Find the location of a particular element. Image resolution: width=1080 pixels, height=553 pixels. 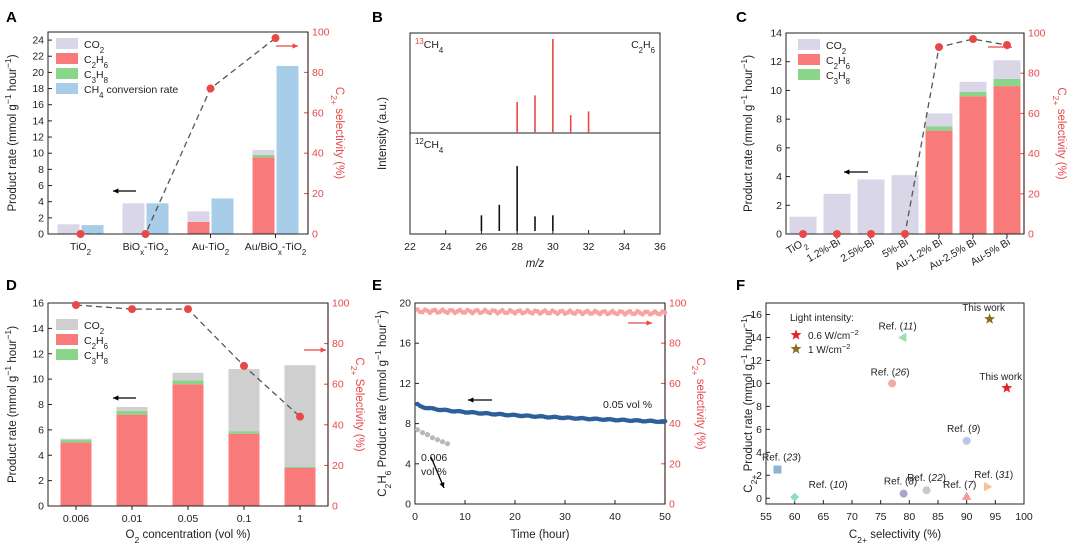

x-tick-label: 70 is located at coordinates (852, 517).